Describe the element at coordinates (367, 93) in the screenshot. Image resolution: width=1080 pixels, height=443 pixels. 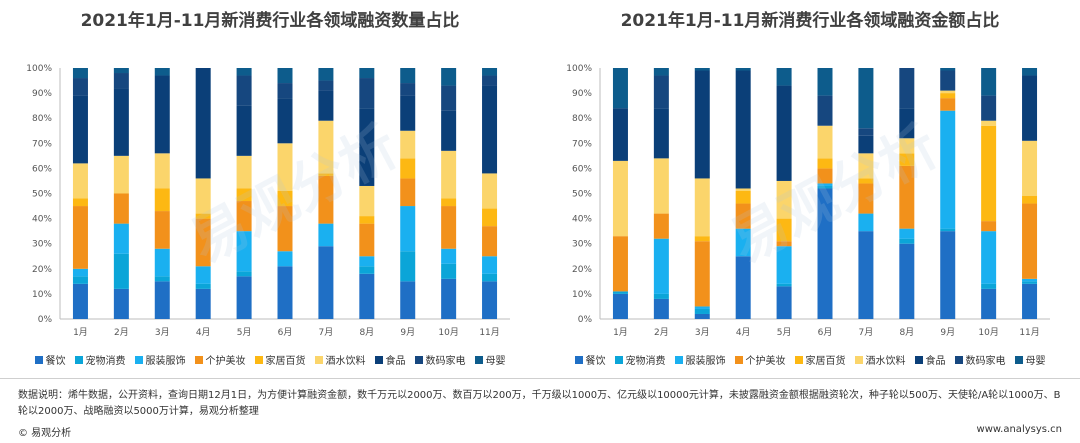
I see `bar-segment-数码家电-8月` at that location.